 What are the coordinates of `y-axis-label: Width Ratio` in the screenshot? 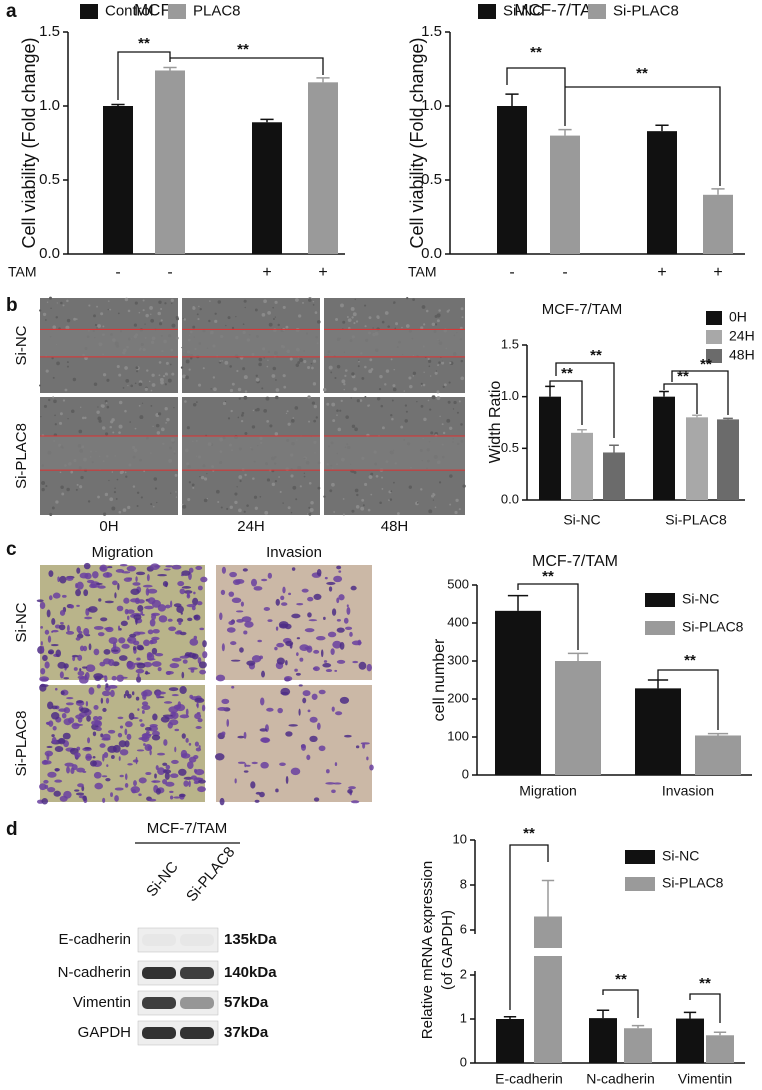 It's located at (495, 422).